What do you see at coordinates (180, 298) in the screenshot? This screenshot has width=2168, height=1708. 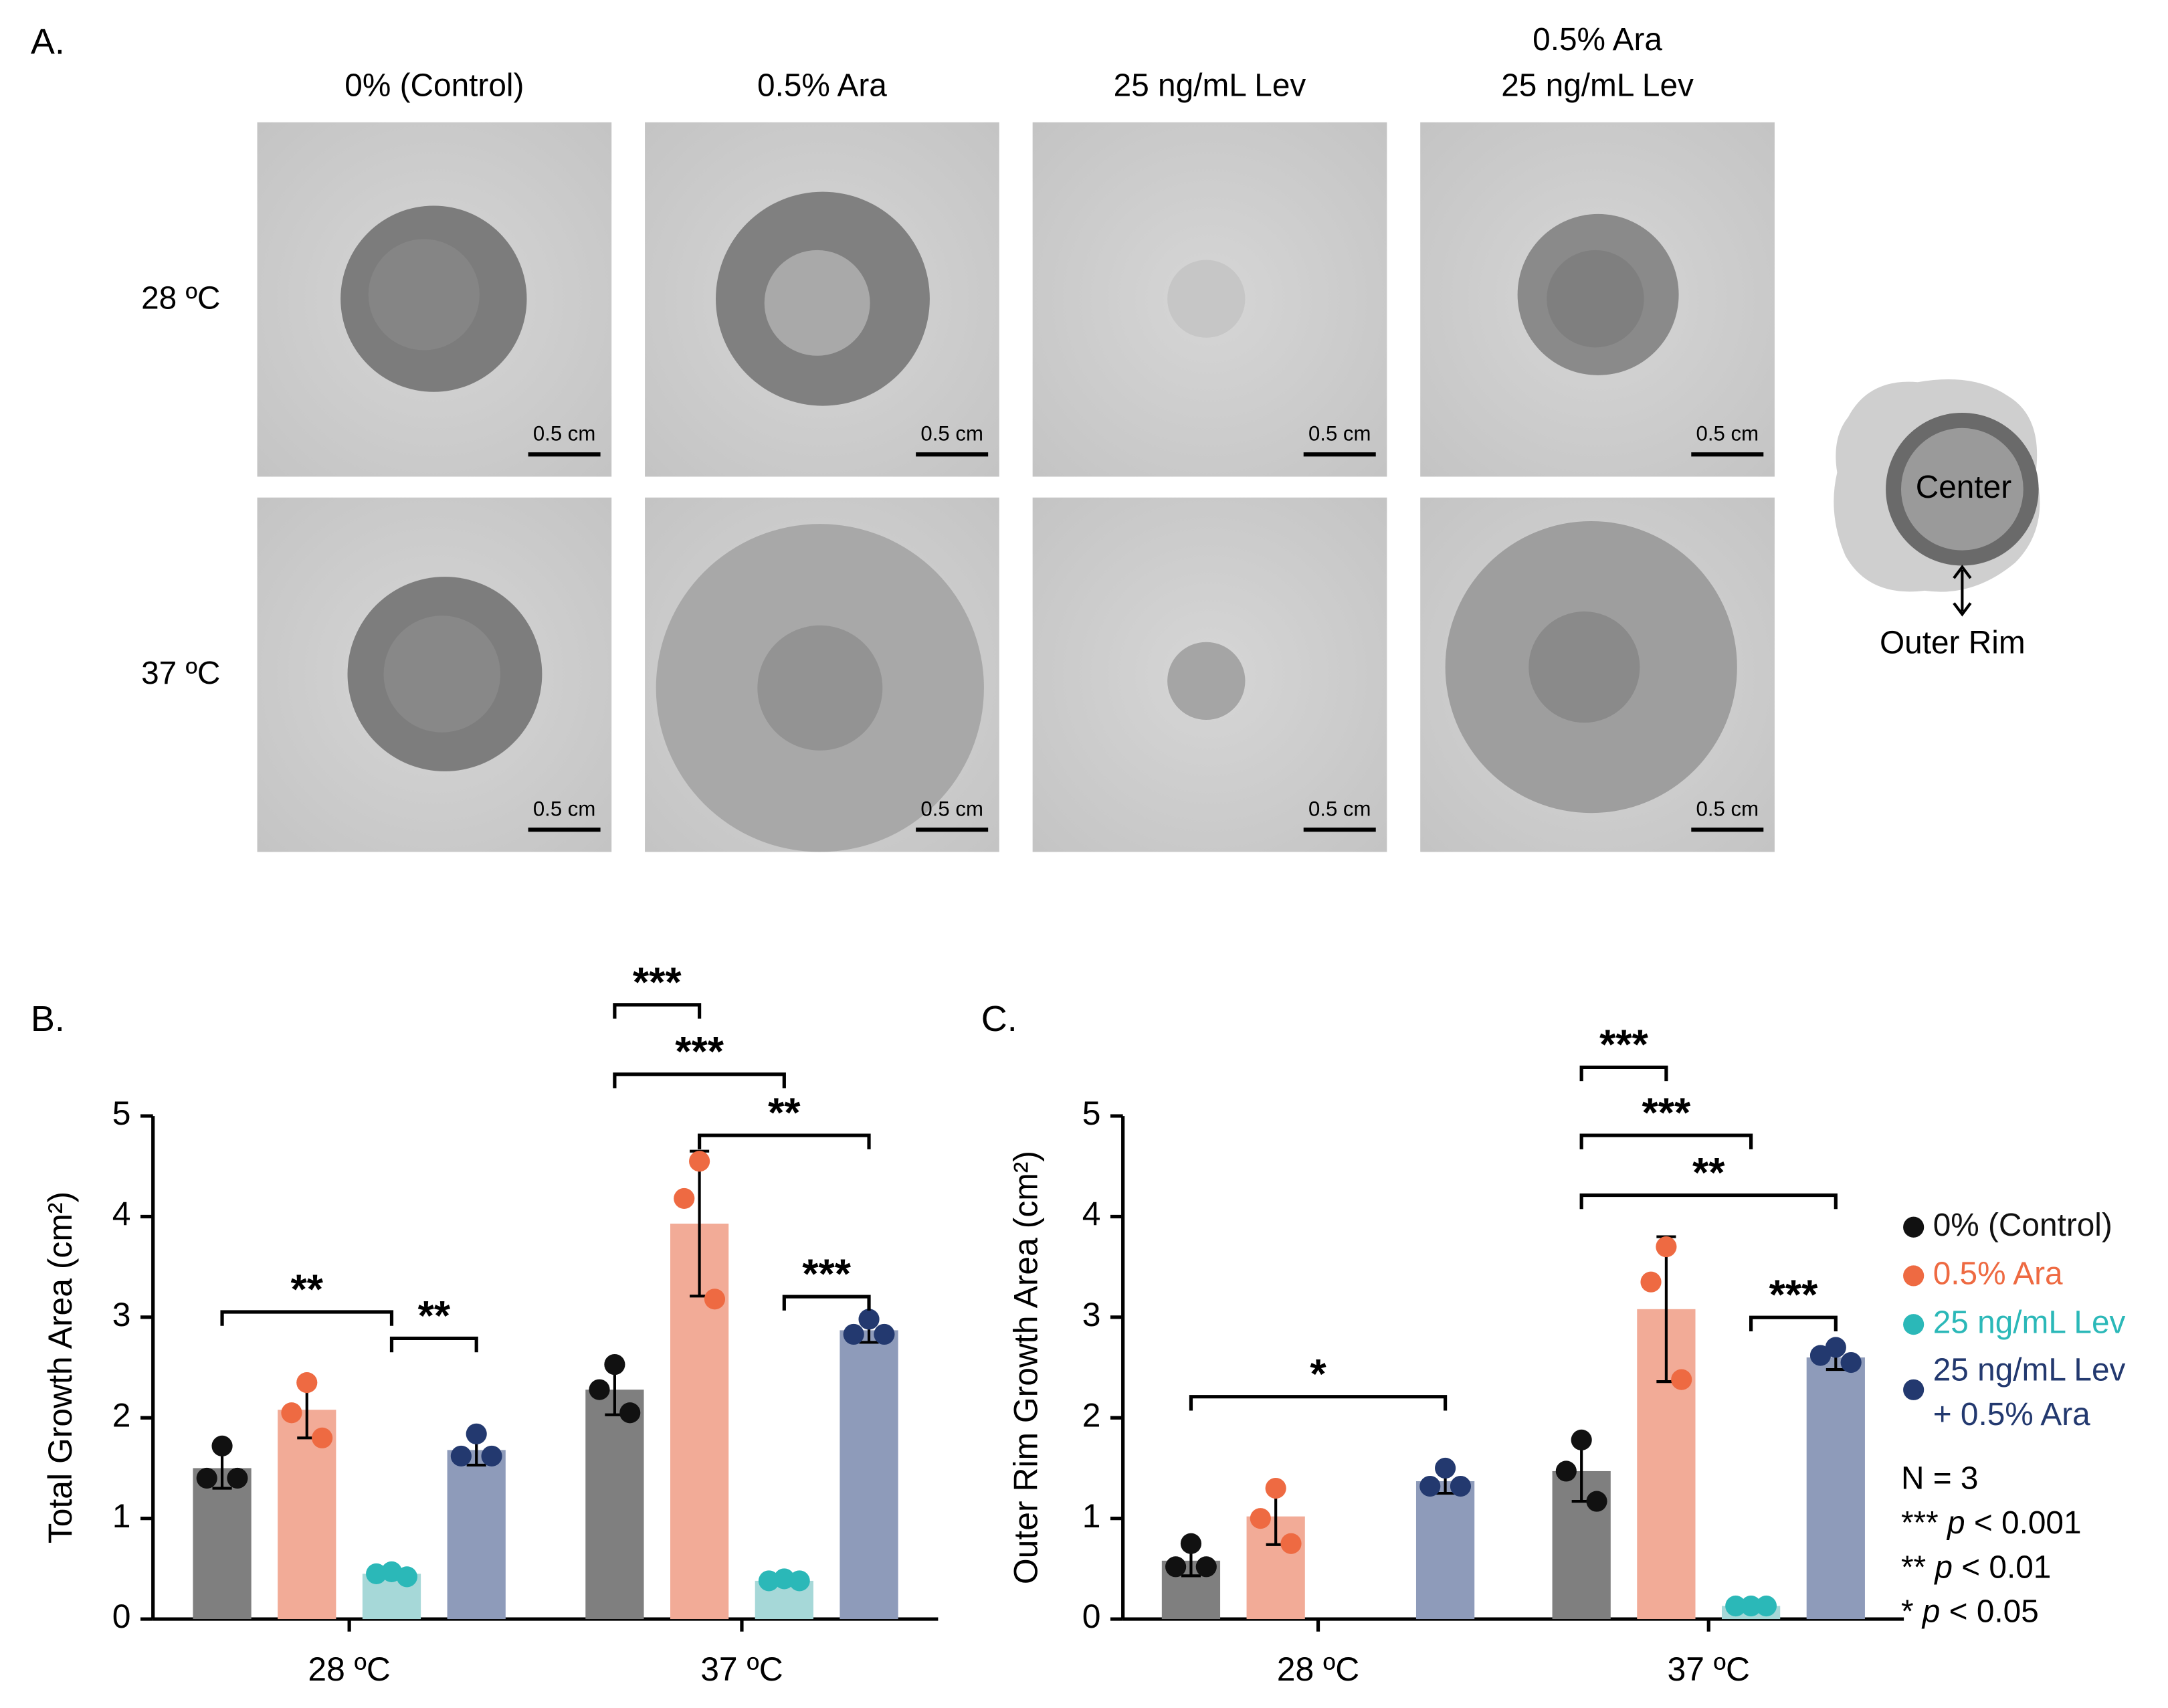 I see `row-label: 28 ºC` at bounding box center [180, 298].